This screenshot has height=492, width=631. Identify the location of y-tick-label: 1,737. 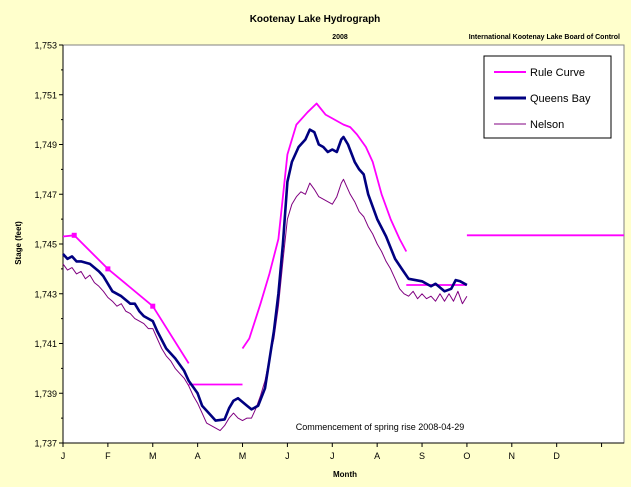
(45, 444).